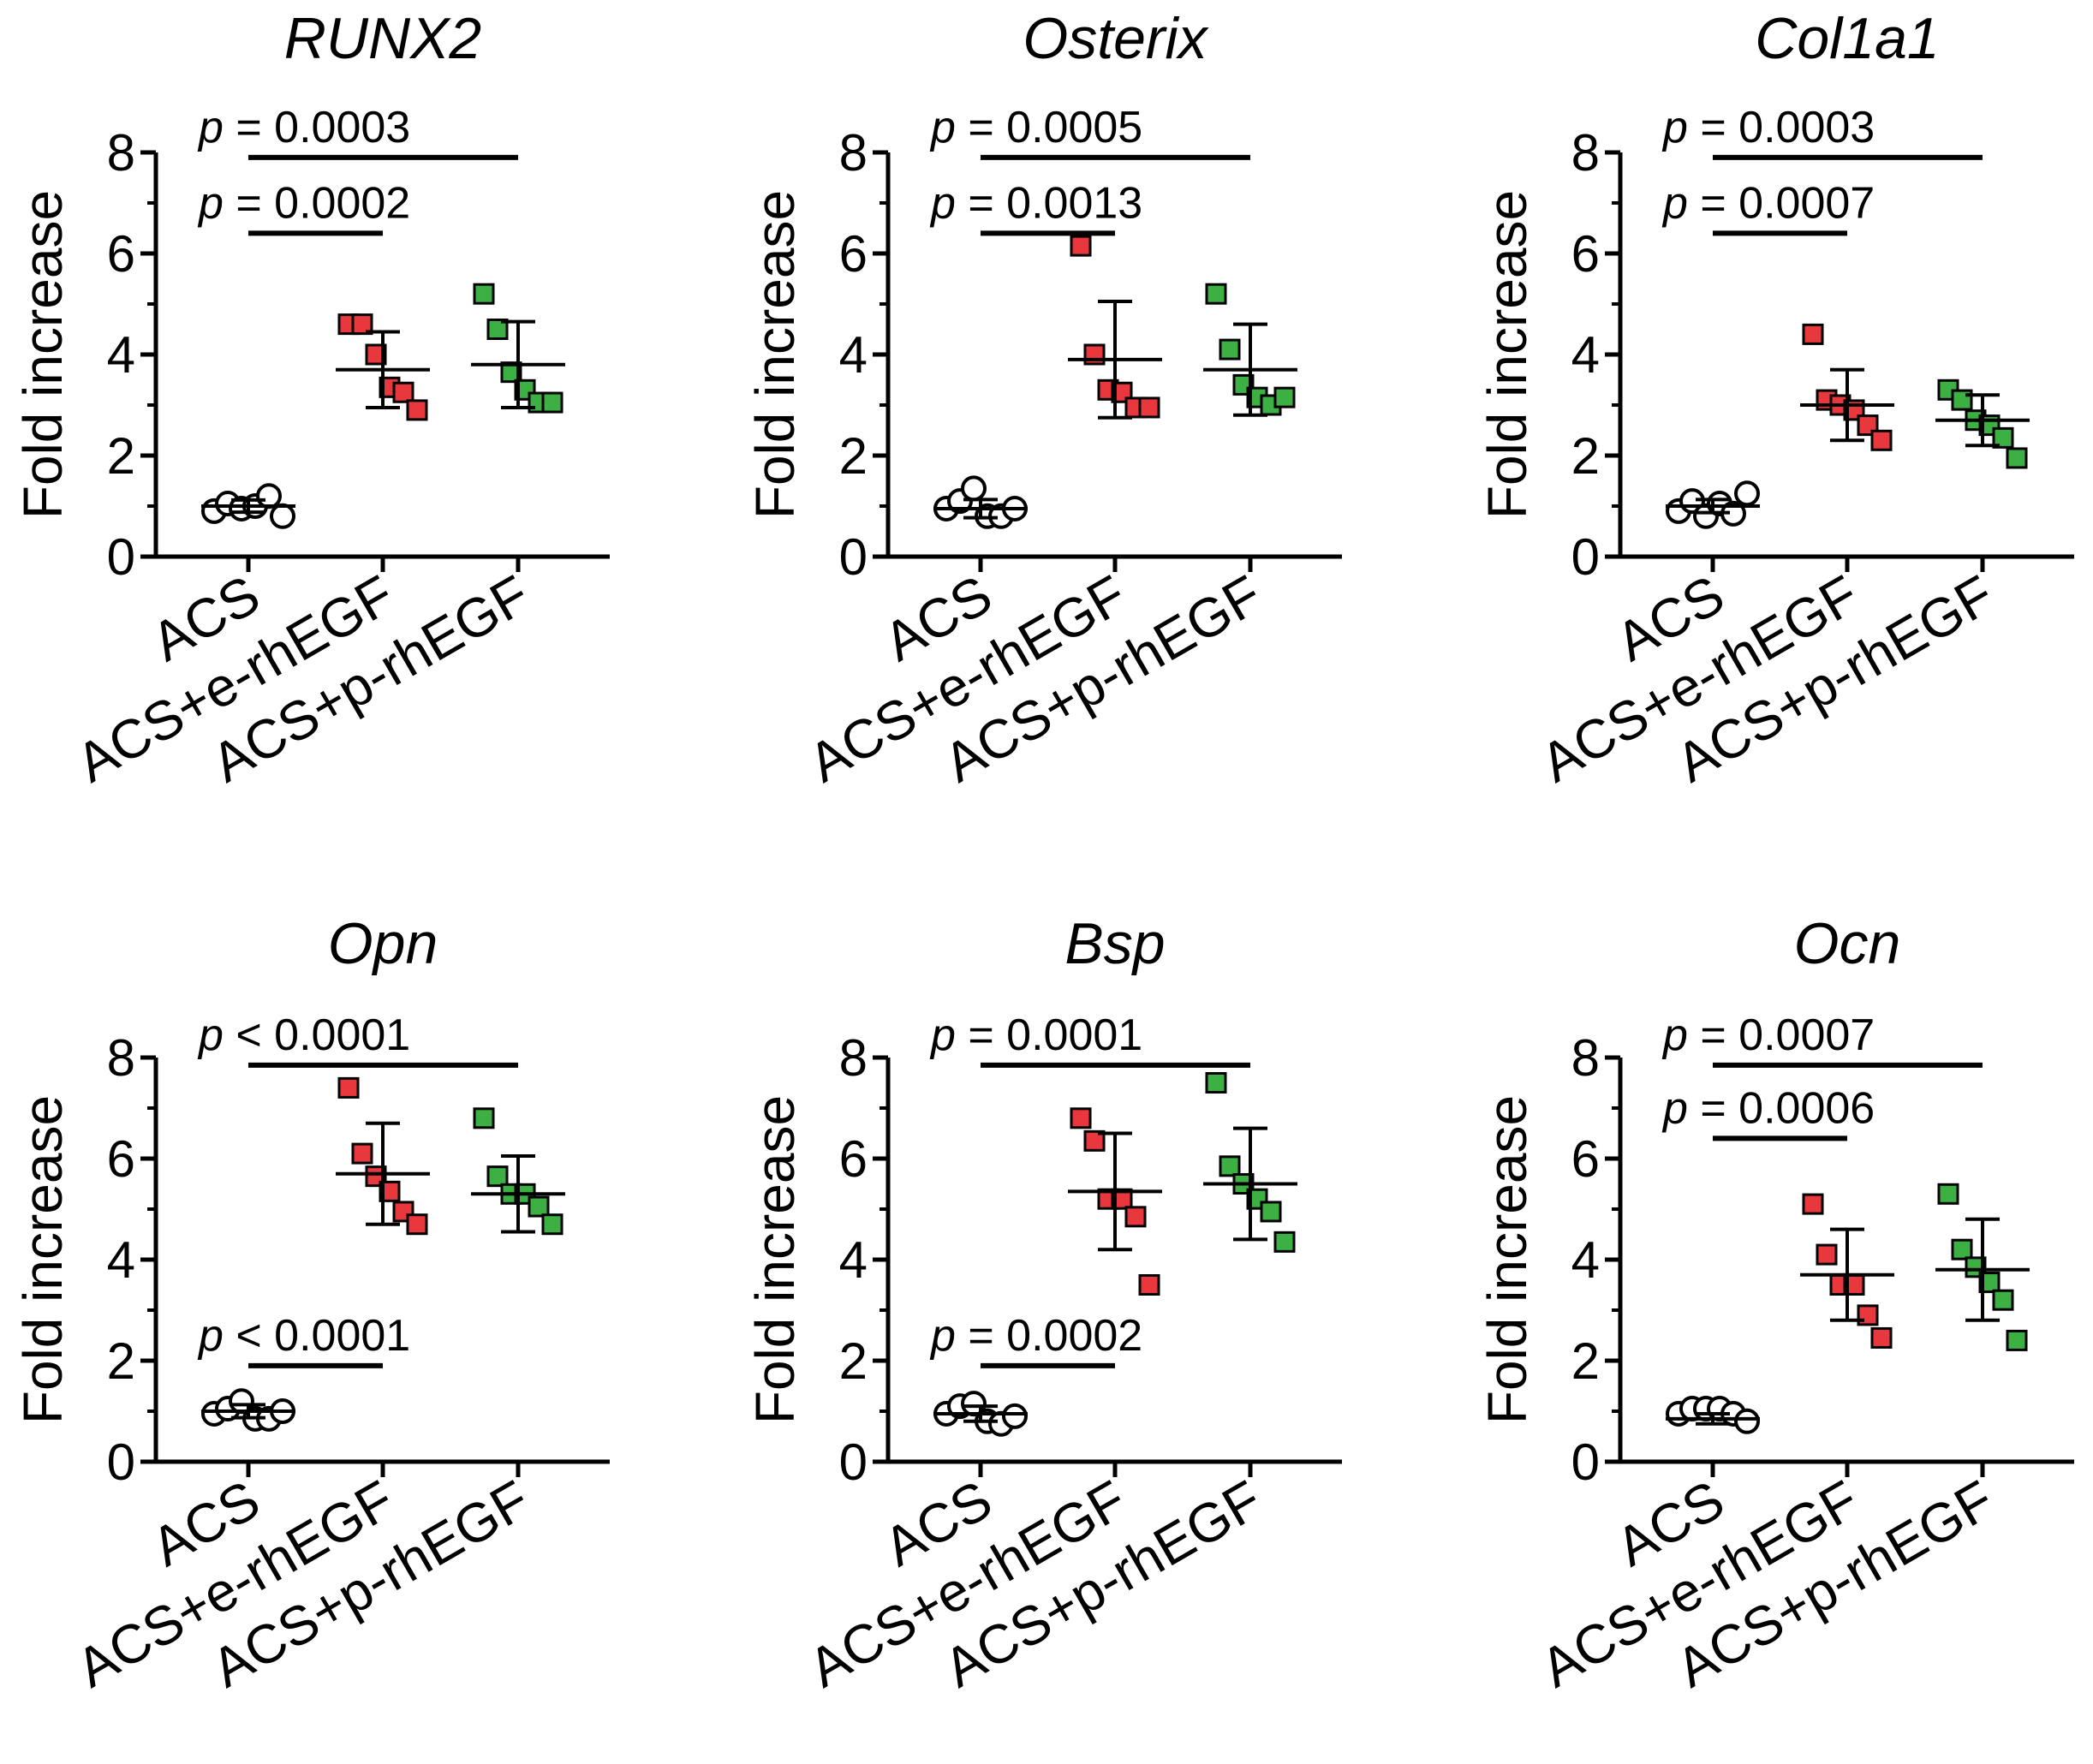 The width and height of the screenshot is (2093, 1764). Describe the element at coordinates (1847, 943) in the screenshot. I see `chart-title: Ocn` at that location.